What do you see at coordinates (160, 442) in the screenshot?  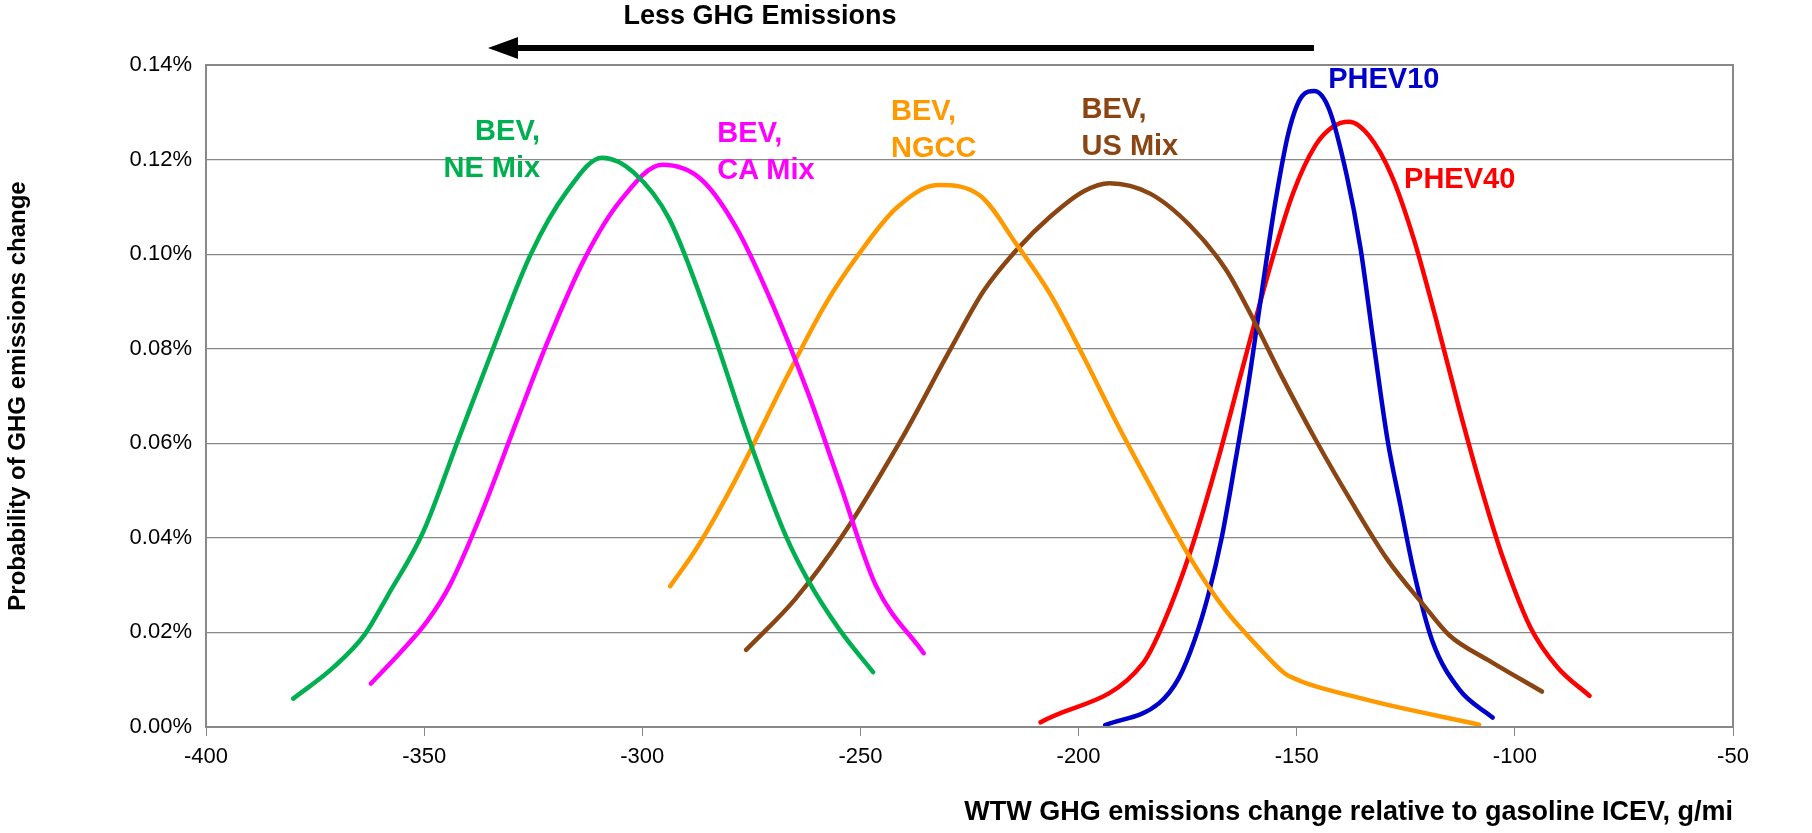 I see `y-tick-label: 0.06%` at bounding box center [160, 442].